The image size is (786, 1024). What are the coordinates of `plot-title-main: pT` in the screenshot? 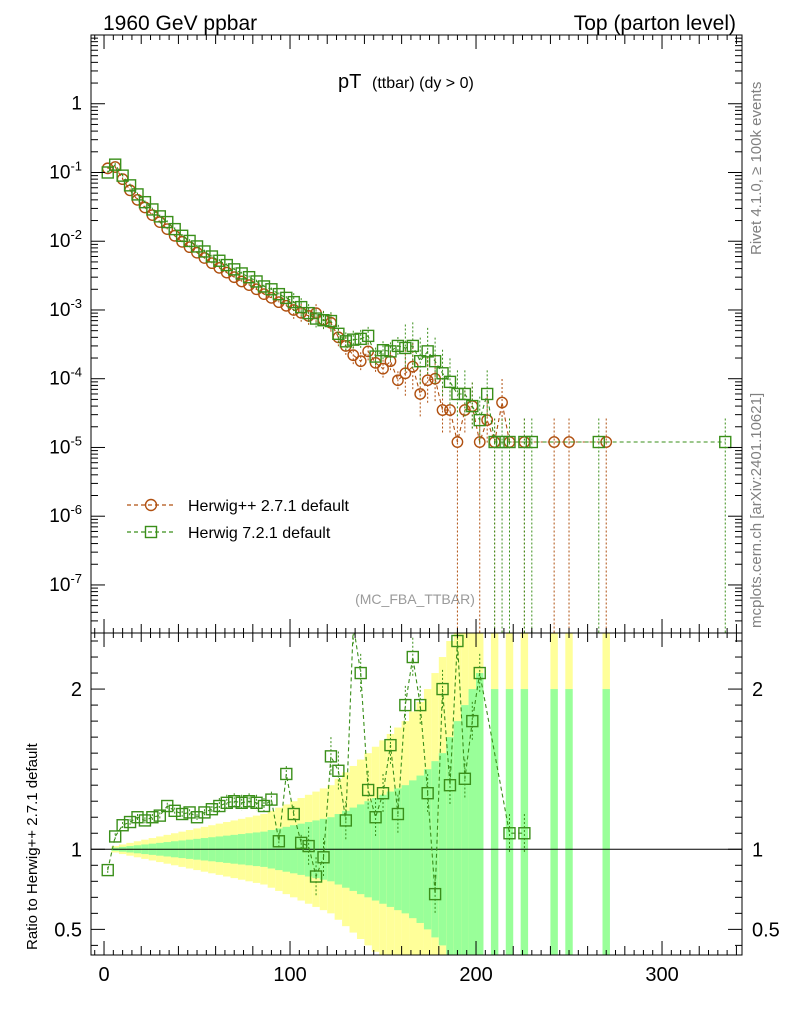 It's located at (349, 82).